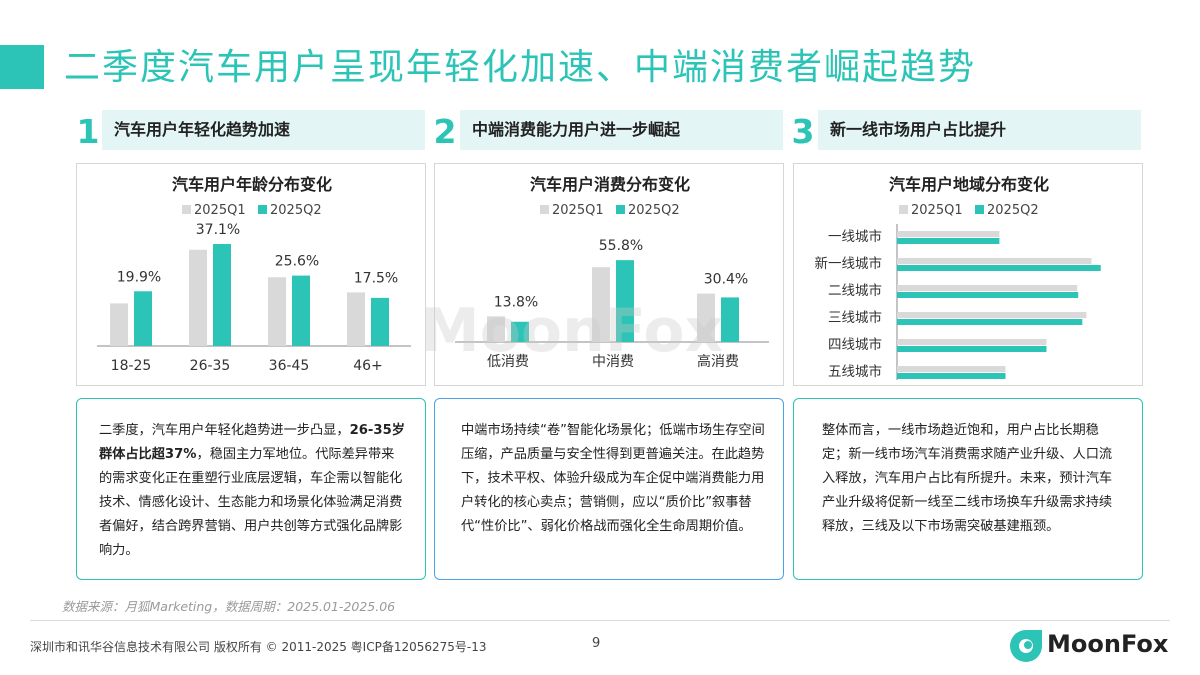 This screenshot has width=1200, height=675. I want to click on consumption-legend-label-q2: 2025Q2, so click(654, 210).